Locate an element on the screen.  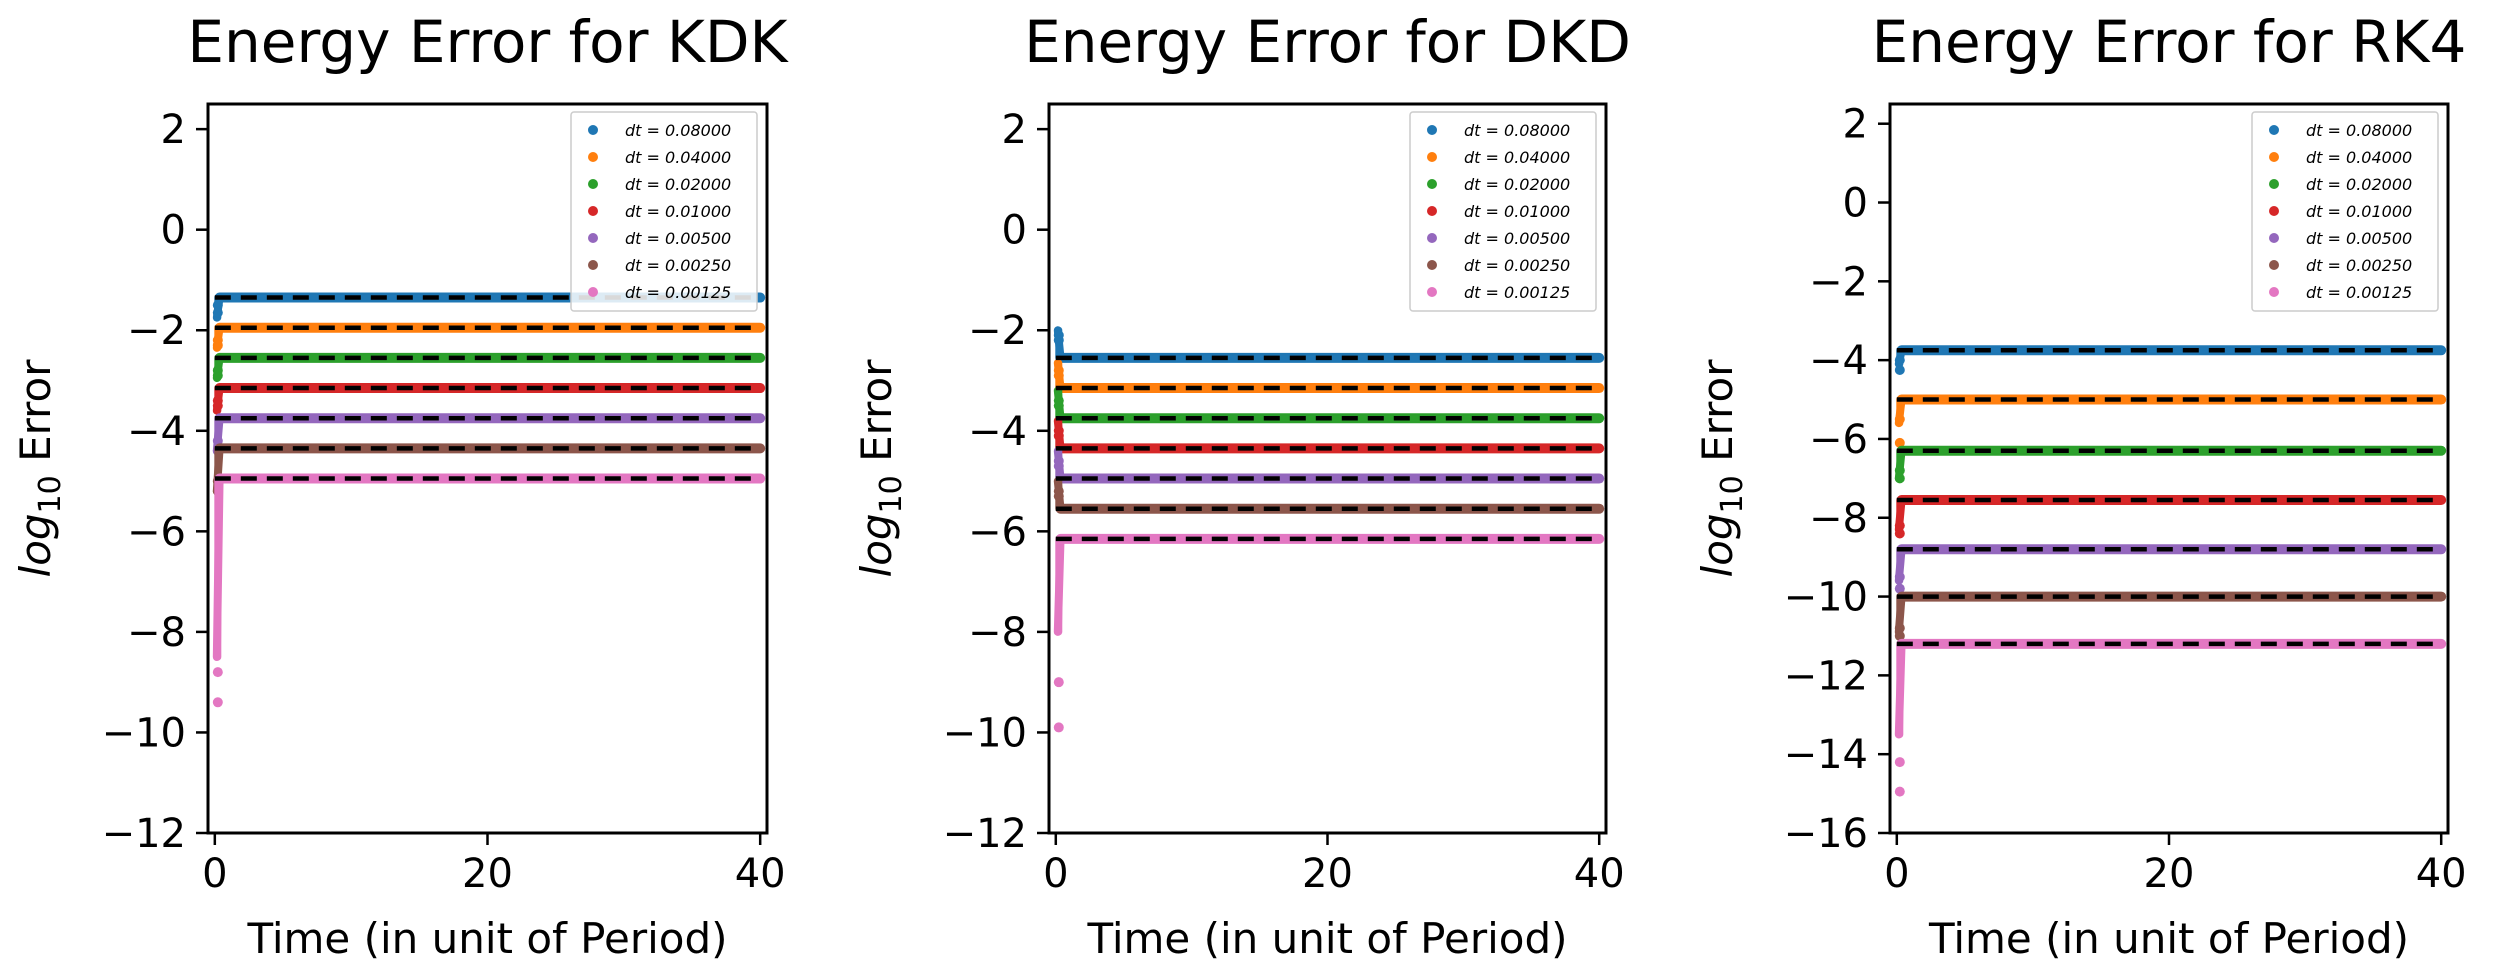
legend-label: dt = 0.02000 is located at coordinates (678, 184).